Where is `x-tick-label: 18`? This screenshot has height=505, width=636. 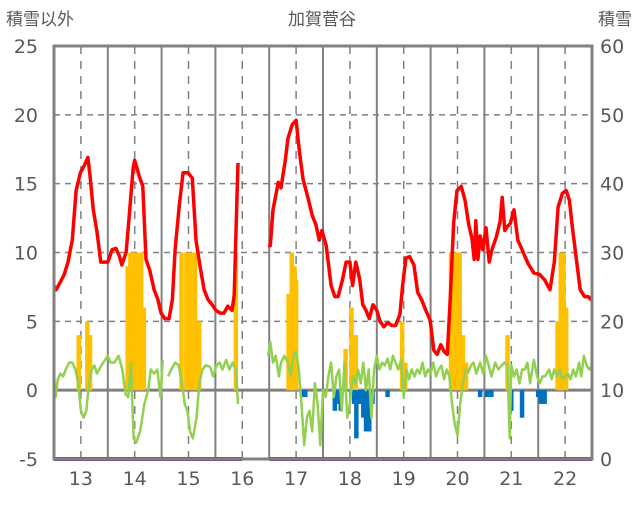
x-tick-label: 18 is located at coordinates (350, 479).